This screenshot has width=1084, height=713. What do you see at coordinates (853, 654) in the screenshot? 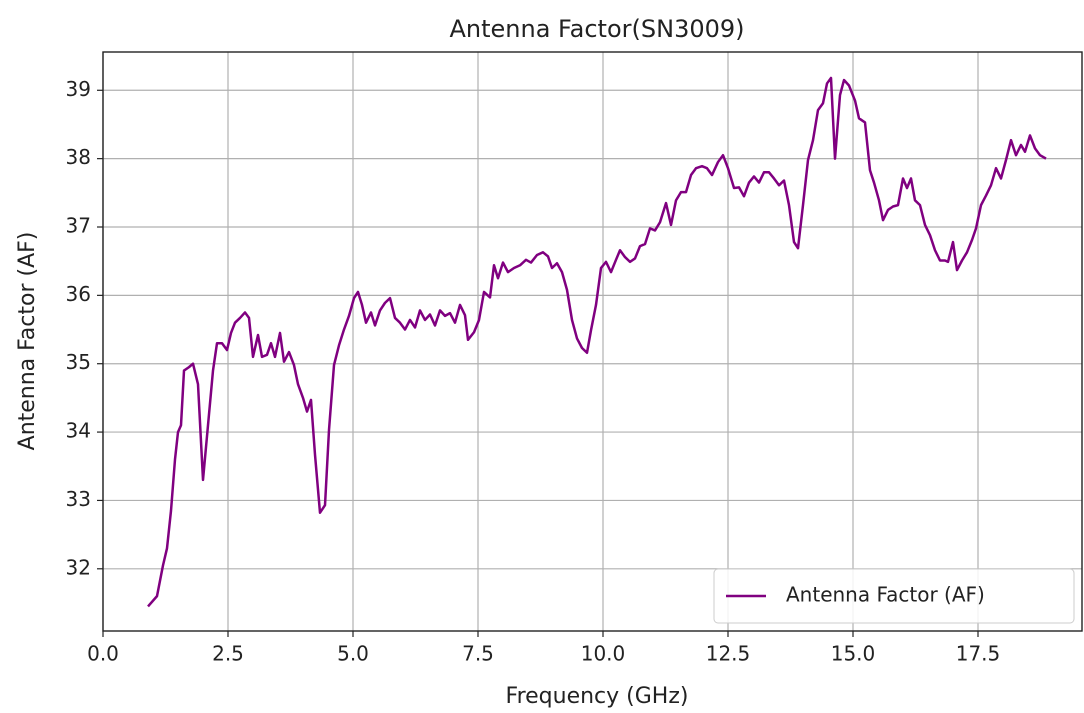
I see `x-tick-label: 15.0` at bounding box center [853, 654].